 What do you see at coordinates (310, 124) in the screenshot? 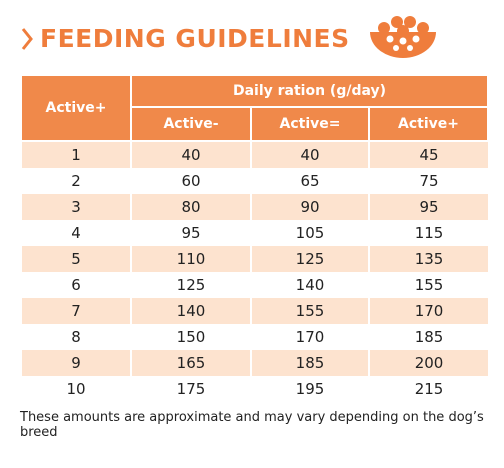
I see `column-header: Active=` at bounding box center [310, 124].